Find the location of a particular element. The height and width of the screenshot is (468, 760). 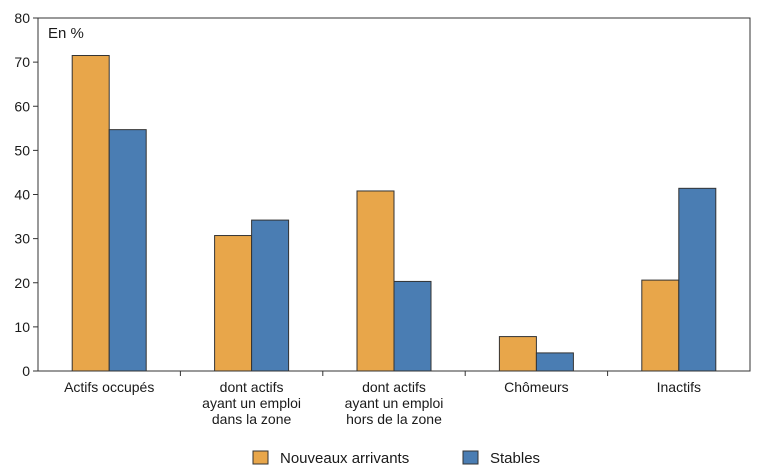

y-tick-label: 10 is located at coordinates (22, 327).